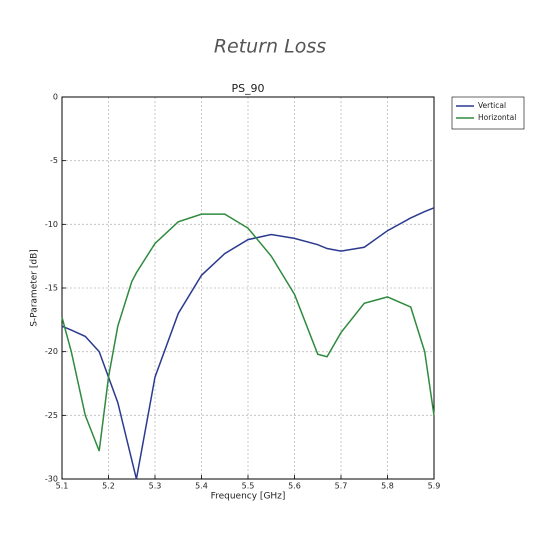 The width and height of the screenshot is (540, 540). What do you see at coordinates (155, 486) in the screenshot?
I see `x-tick-label: 5.3` at bounding box center [155, 486].